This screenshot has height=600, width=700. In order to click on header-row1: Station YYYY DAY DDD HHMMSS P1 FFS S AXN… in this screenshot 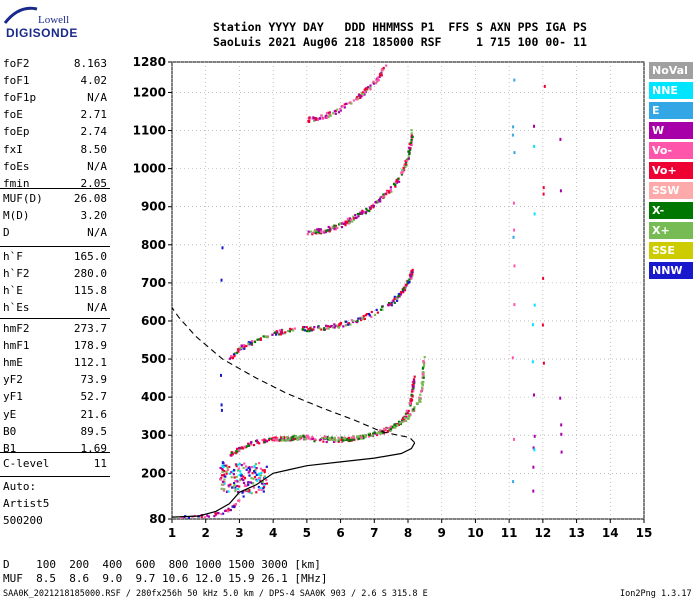, I will do `click(400, 27)`.